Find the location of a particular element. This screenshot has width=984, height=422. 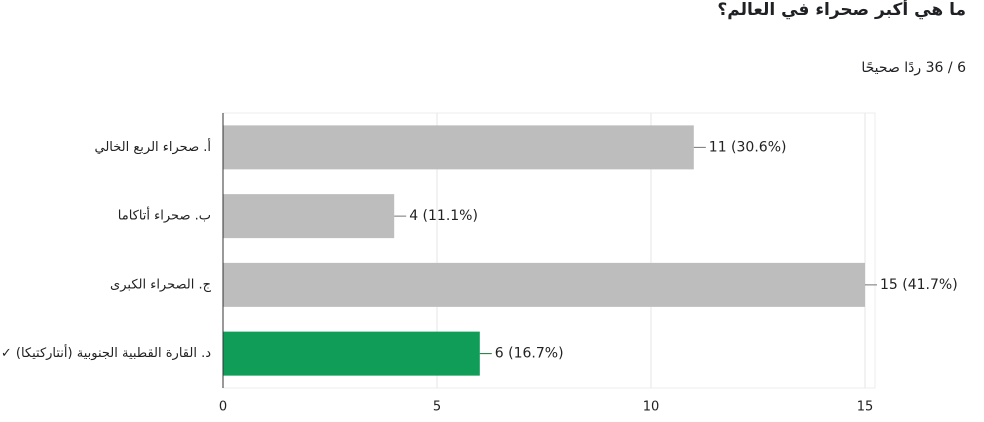

chart-subtitle: 6 / 36 ردًا صحيحًا is located at coordinates (913, 68).